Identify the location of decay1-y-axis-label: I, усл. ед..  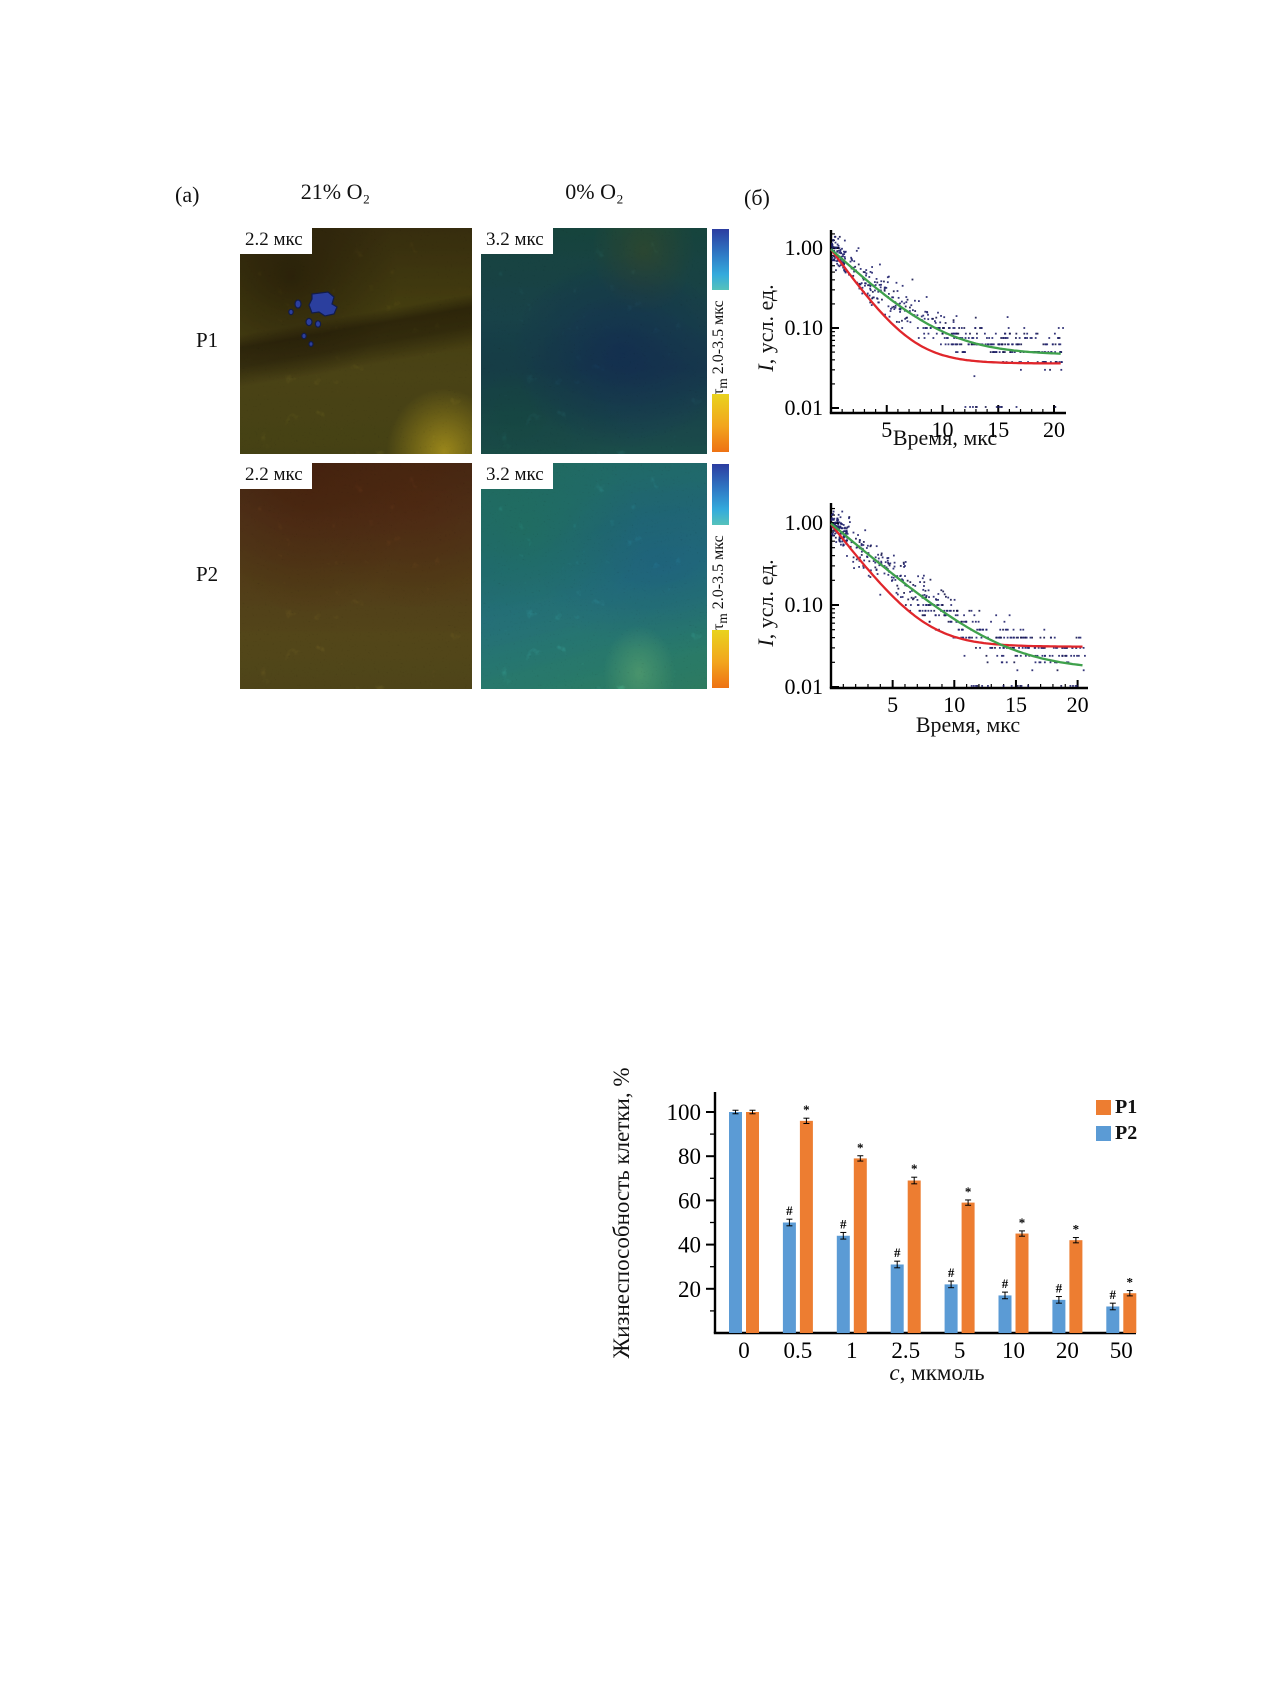
(766, 327).